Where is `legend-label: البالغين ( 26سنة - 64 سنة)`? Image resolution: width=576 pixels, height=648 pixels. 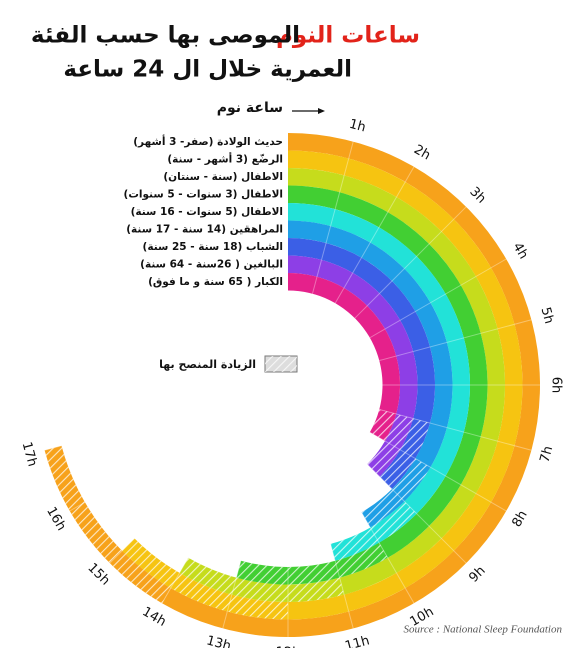 legend-label: البالغين ( 26سنة - 64 سنة) is located at coordinates (211, 264).